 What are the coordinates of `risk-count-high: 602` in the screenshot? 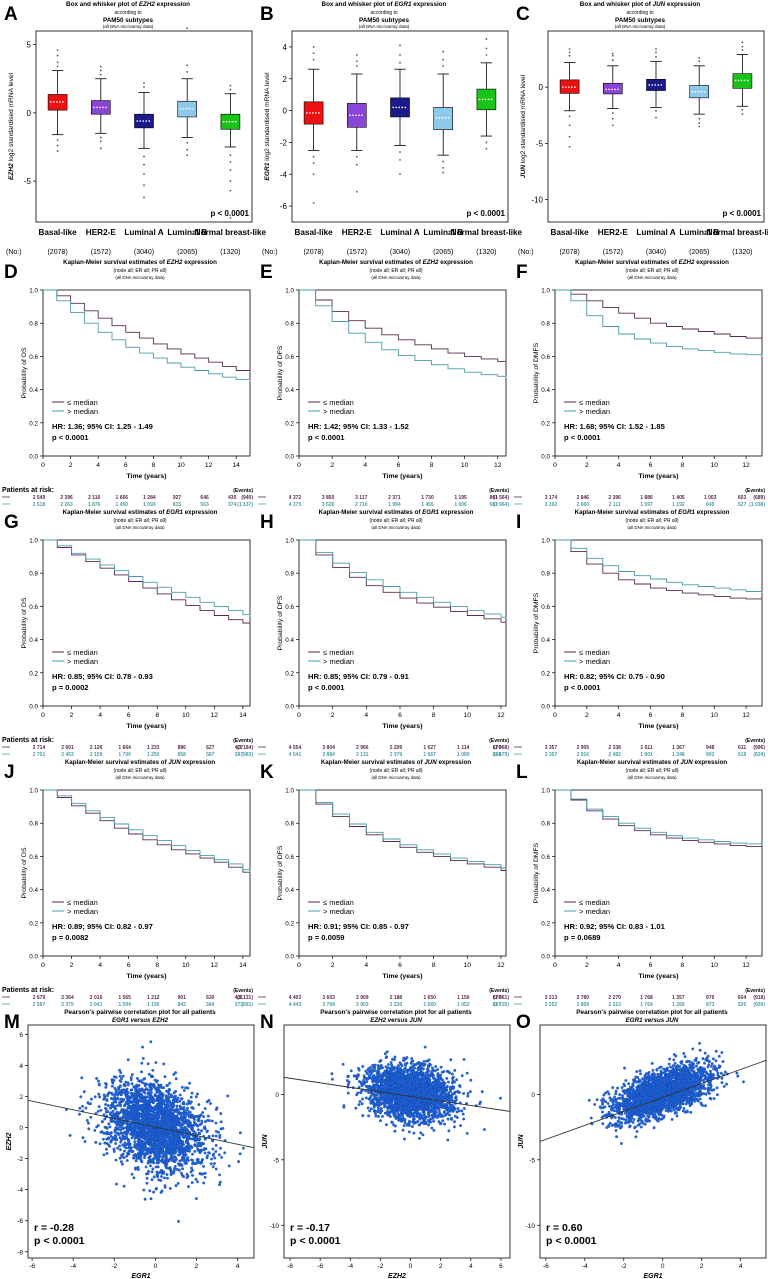 It's located at (494, 505).